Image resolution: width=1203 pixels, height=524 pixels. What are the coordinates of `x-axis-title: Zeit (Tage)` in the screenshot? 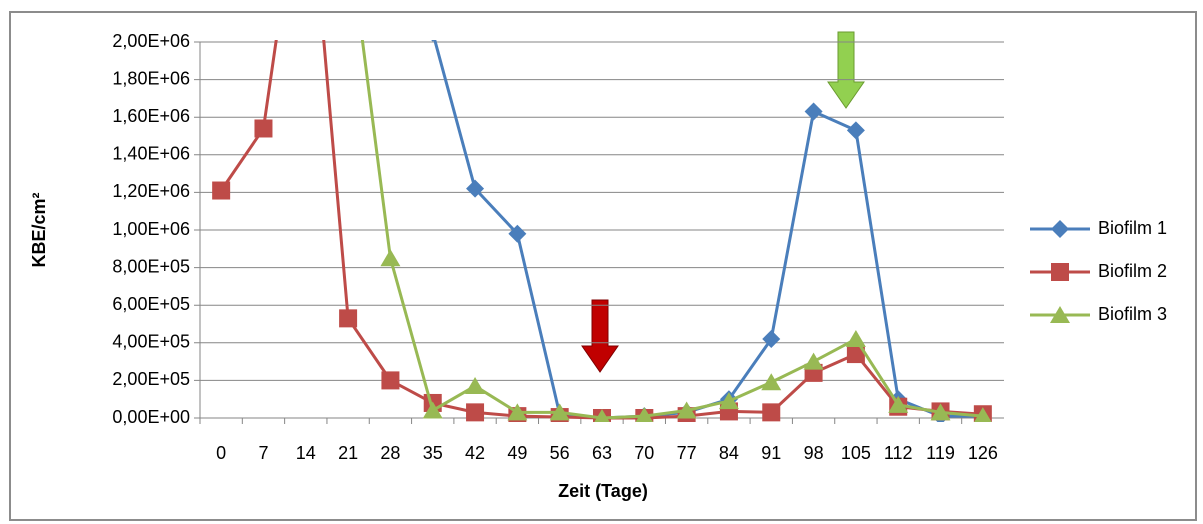 It's located at (603, 491).